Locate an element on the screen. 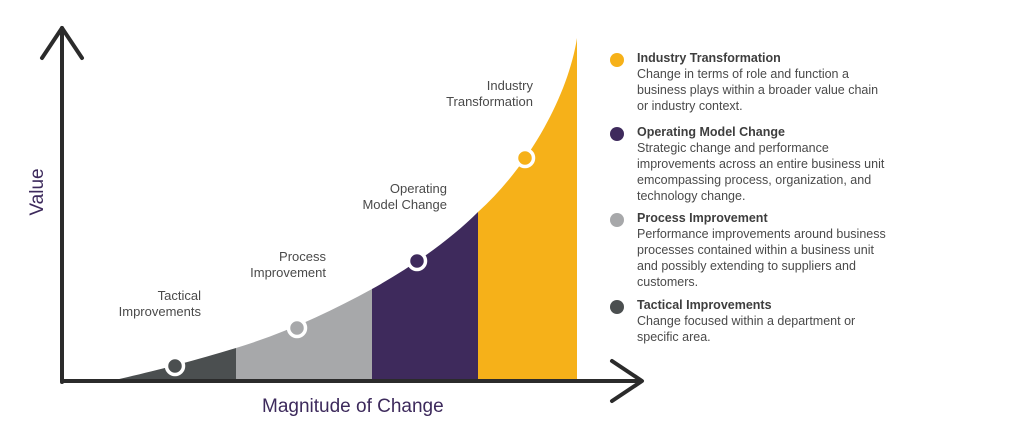  legend-title: Operating Model Change is located at coordinates (711, 132).